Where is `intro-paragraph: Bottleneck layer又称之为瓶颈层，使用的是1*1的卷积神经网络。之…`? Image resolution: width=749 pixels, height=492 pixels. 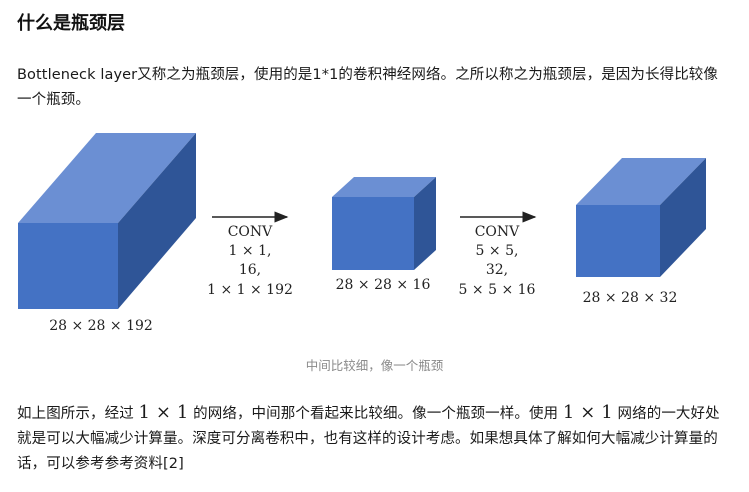 intro-paragraph: Bottleneck layer又称之为瓶颈层，使用的是1*1的卷积神经网络。之… is located at coordinates (368, 87).